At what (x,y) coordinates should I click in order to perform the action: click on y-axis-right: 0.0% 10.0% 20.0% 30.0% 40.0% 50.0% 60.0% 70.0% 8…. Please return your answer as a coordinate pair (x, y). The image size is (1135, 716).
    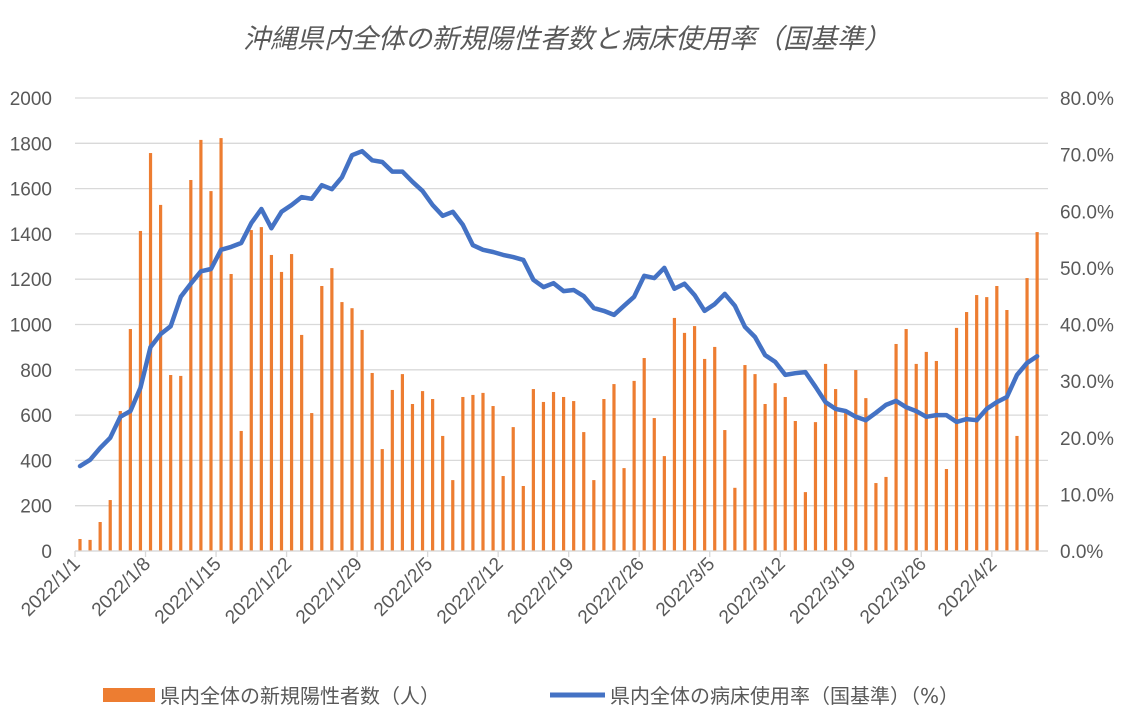
    Looking at the image, I should click on (1087, 326).